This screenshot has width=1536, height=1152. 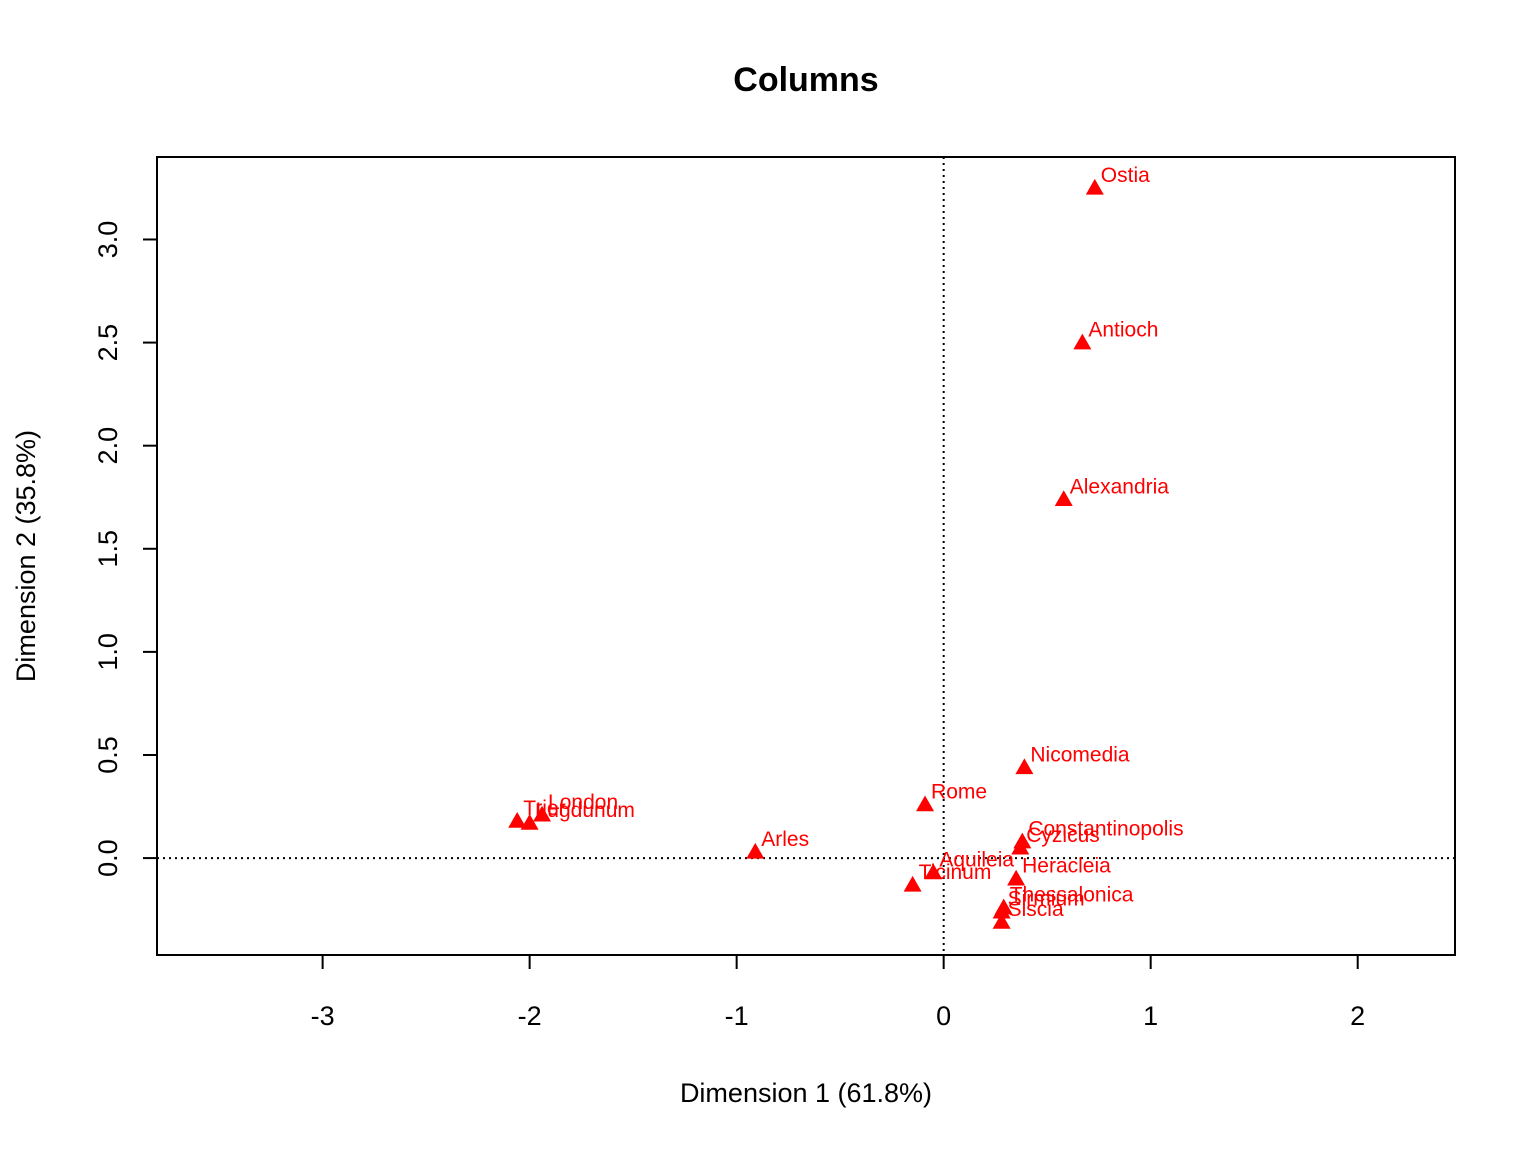 I want to click on x-tick-label: -3, so click(x=323, y=1016).